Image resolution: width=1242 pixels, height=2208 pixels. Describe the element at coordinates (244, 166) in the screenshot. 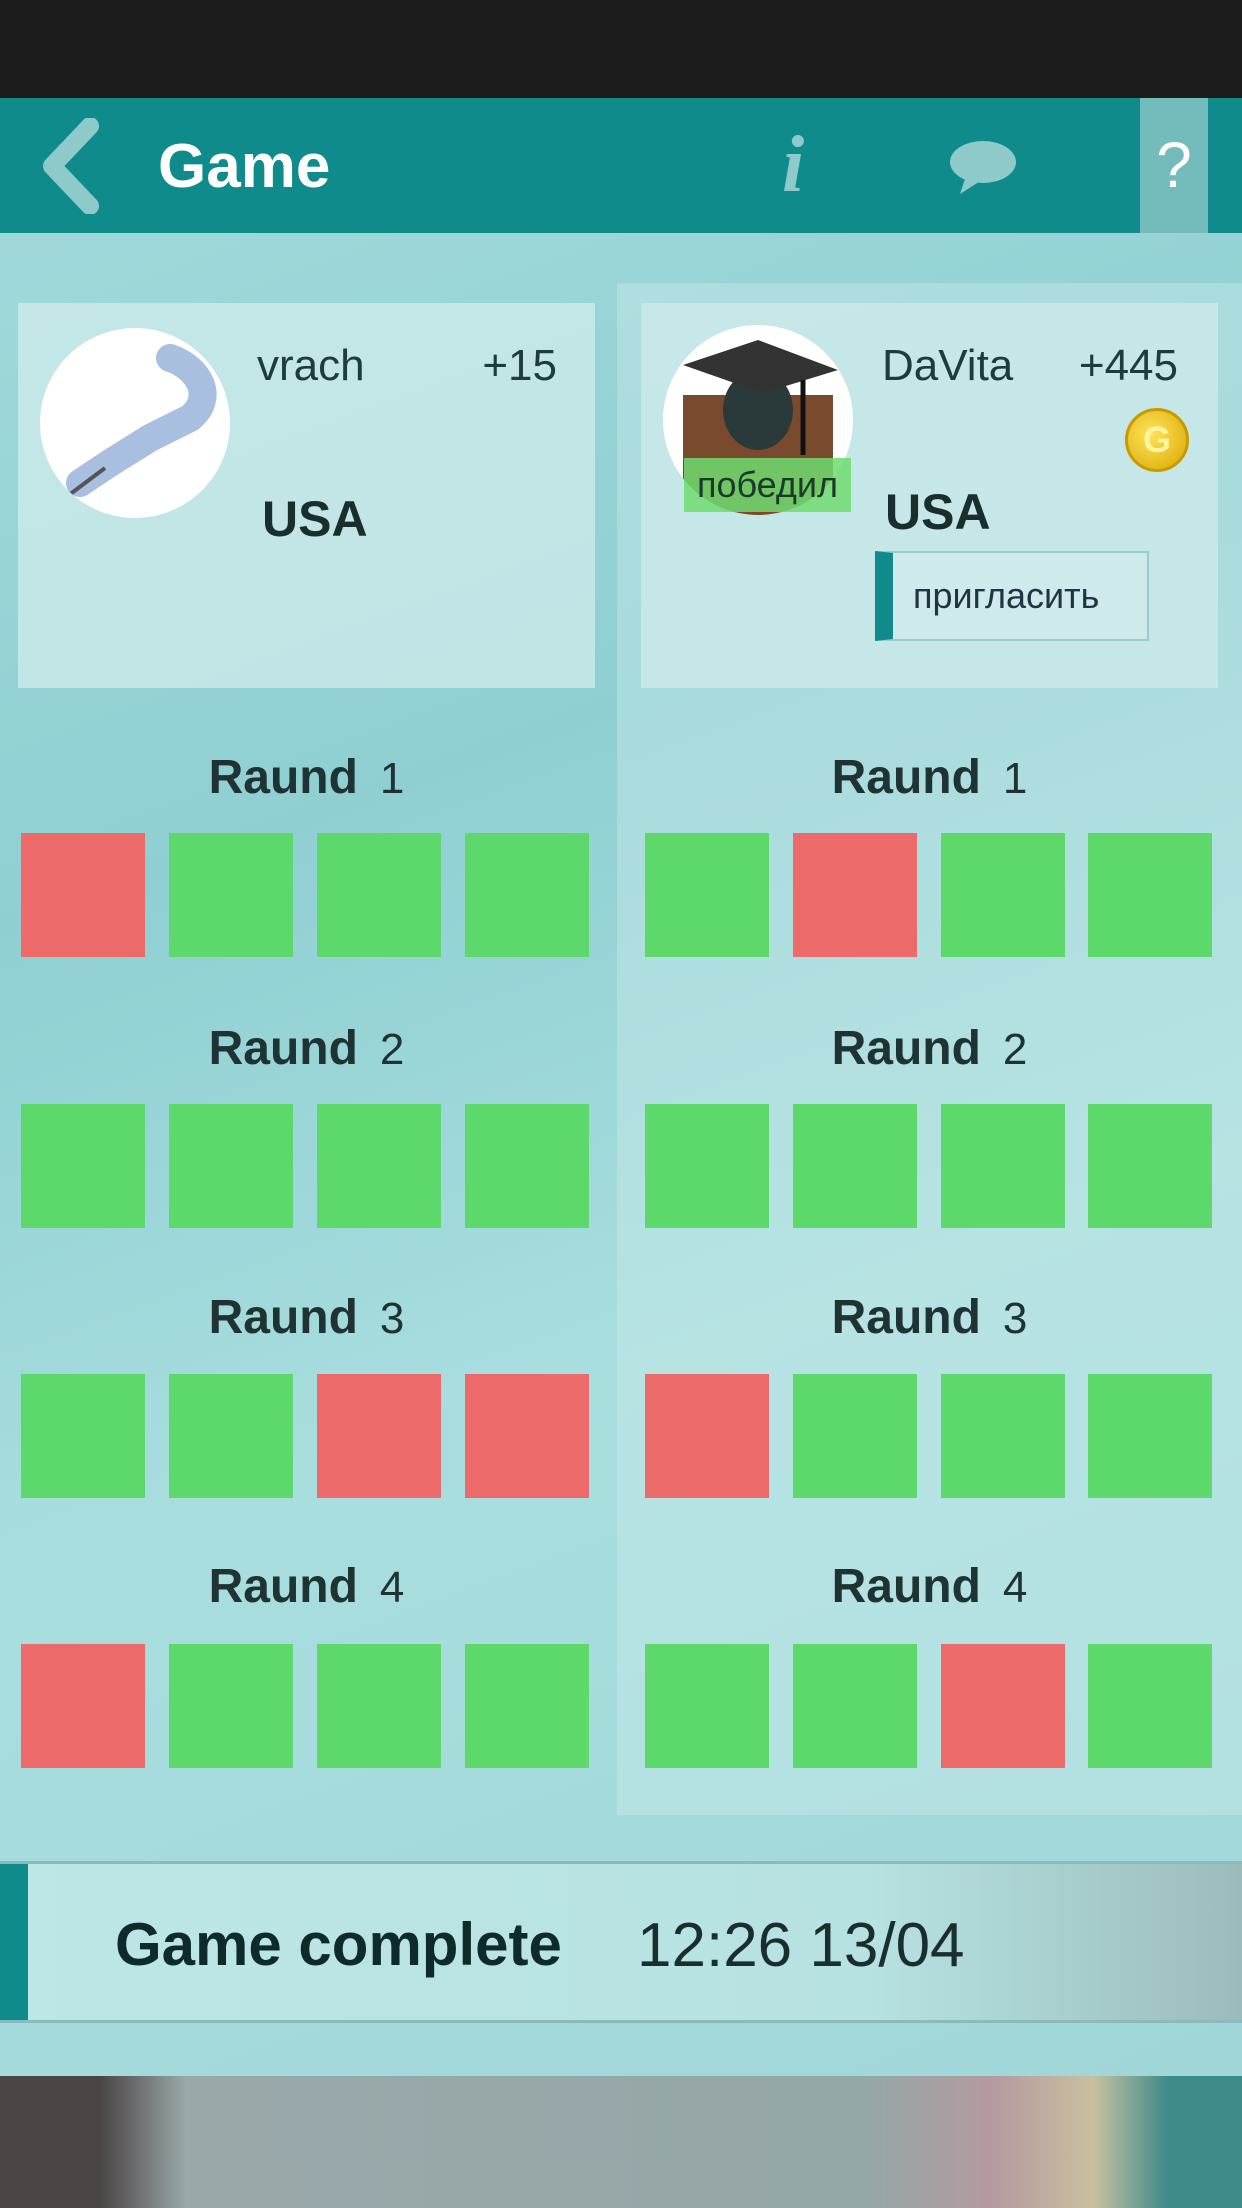

I see `page-title: Game` at that location.